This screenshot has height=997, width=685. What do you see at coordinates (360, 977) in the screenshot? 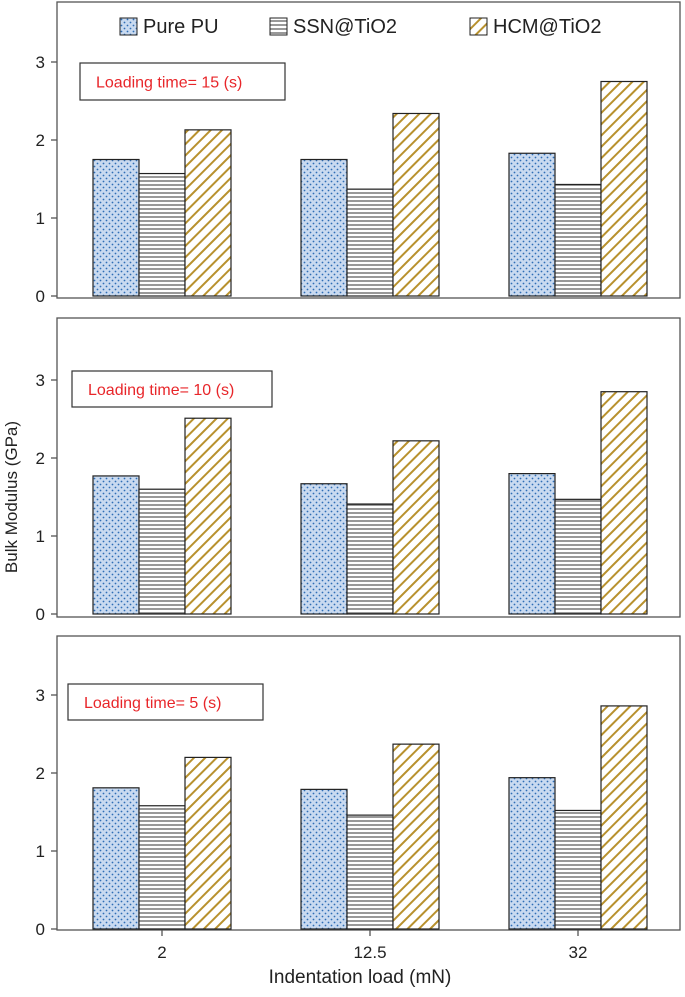
I see `x-axis-label: Indentation load (mN)` at bounding box center [360, 977].